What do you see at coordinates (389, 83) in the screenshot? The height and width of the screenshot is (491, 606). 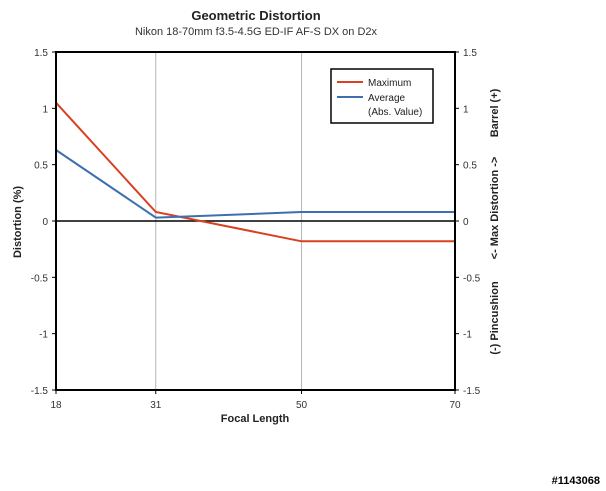 I see `legend-label-maximum: Maximum` at bounding box center [389, 83].